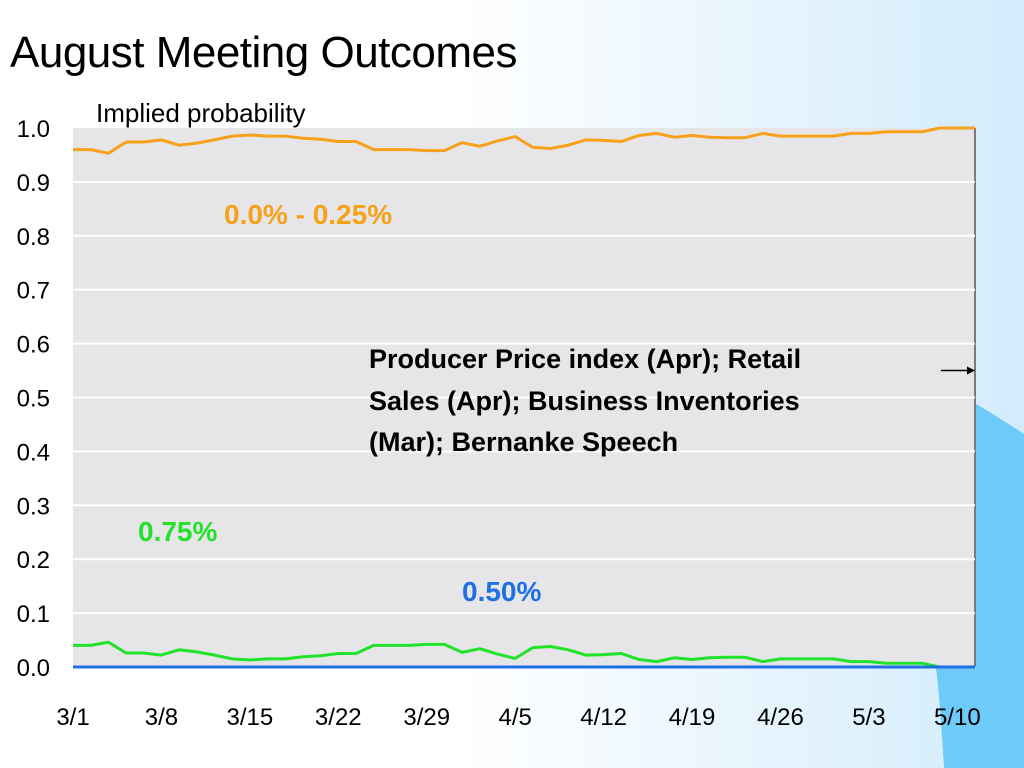 The image size is (1024, 768). Describe the element at coordinates (33, 614) in the screenshot. I see `y-tick-label: 0.1` at that location.